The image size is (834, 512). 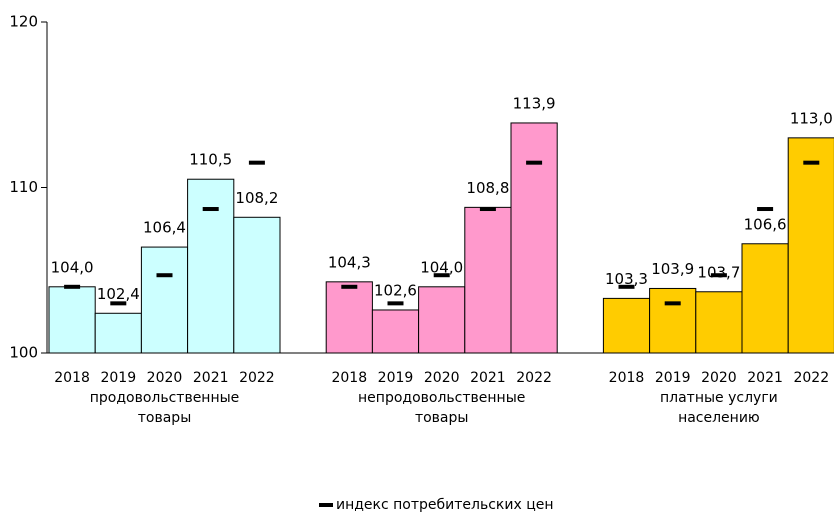 What do you see at coordinates (811, 118) in the screenshot?
I see `value-label: 113,0` at bounding box center [811, 118].